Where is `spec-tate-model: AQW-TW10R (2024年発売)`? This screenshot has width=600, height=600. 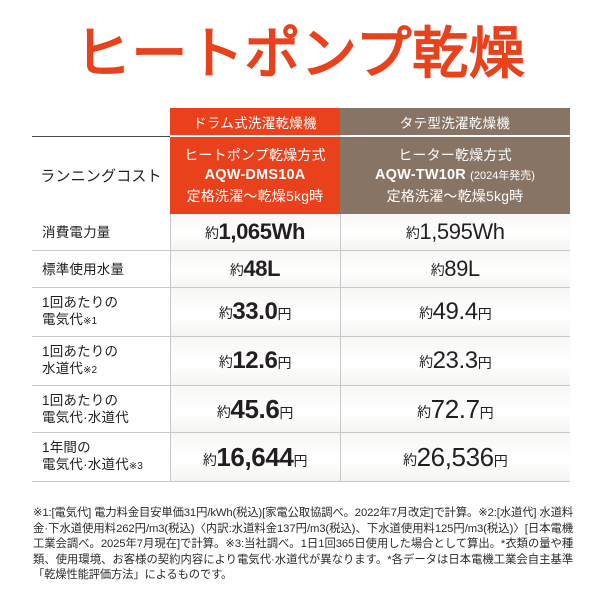 spec-tate-model: AQW-TW10R (2024年発売) is located at coordinates (455, 175).